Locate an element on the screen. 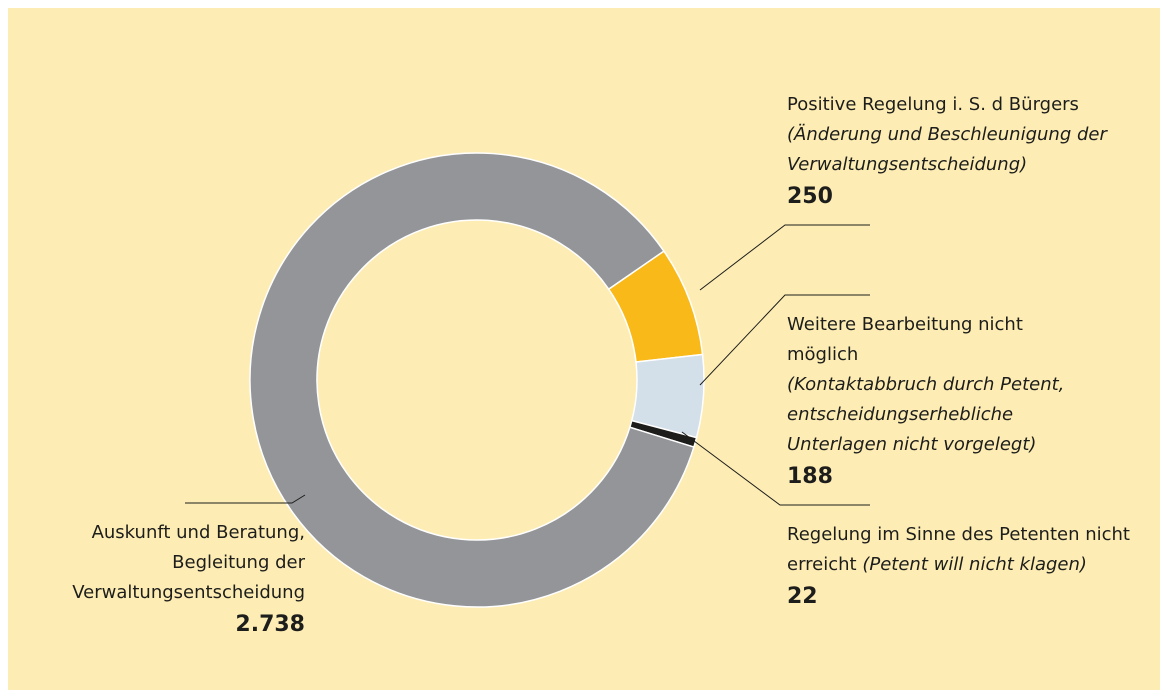  category-note: (Petent will nicht klagen) is located at coordinates (974, 564).